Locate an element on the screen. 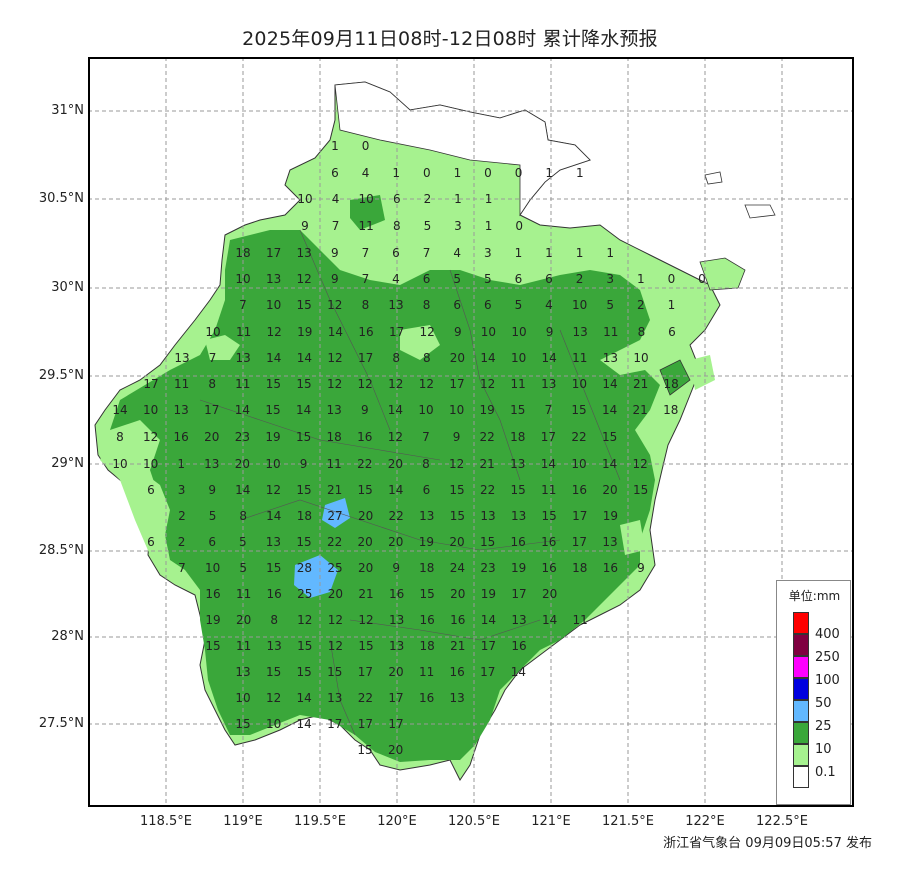 This screenshot has height=877, width=900. island is located at coordinates (675, 377).